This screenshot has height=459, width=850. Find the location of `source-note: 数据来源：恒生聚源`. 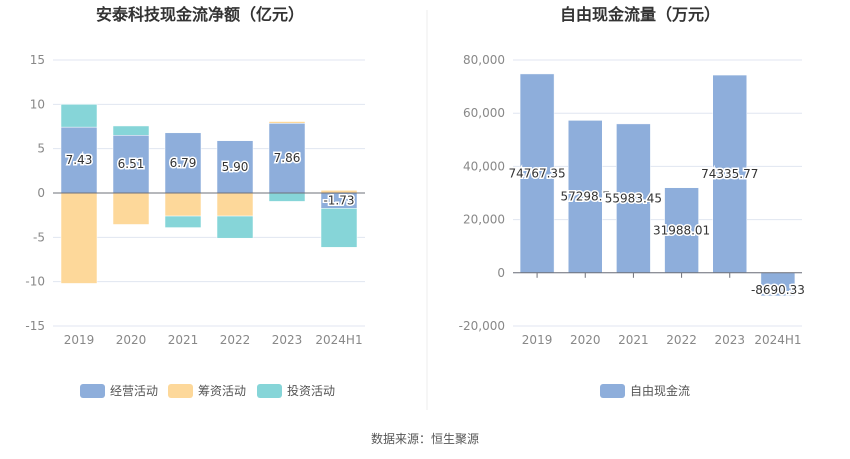

source-note: 数据来源：恒生聚源 is located at coordinates (425, 438).